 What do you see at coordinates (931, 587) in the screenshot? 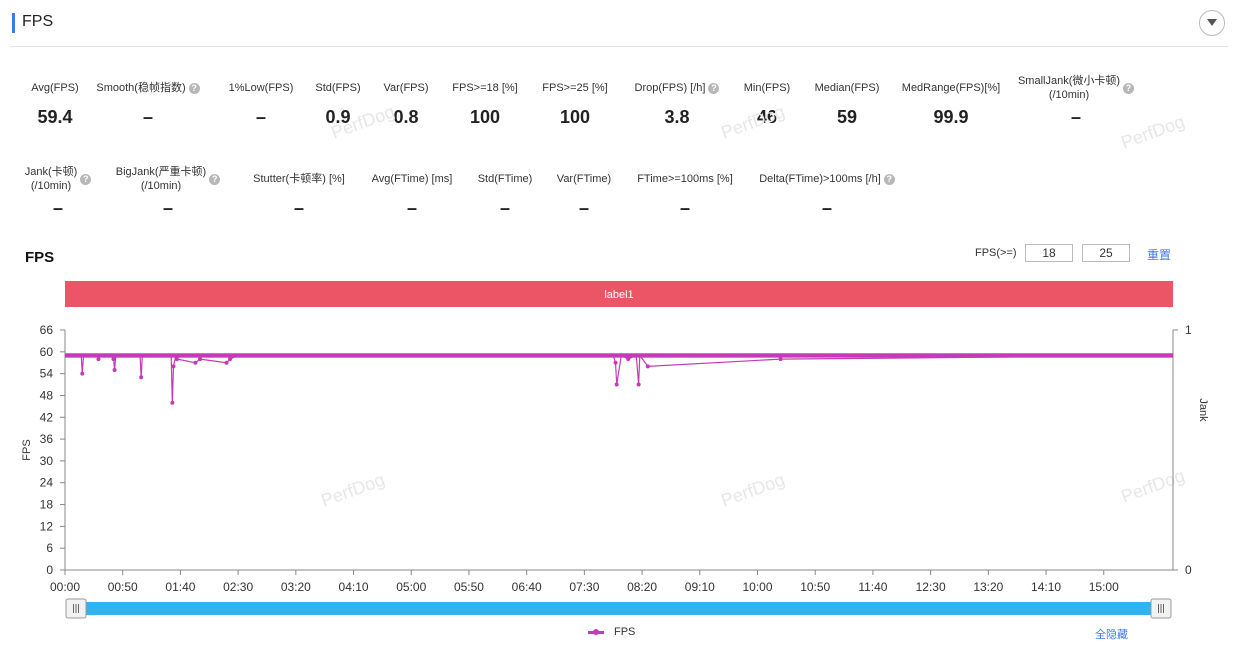
I see `x-tick-label: 12:30` at bounding box center [931, 587].